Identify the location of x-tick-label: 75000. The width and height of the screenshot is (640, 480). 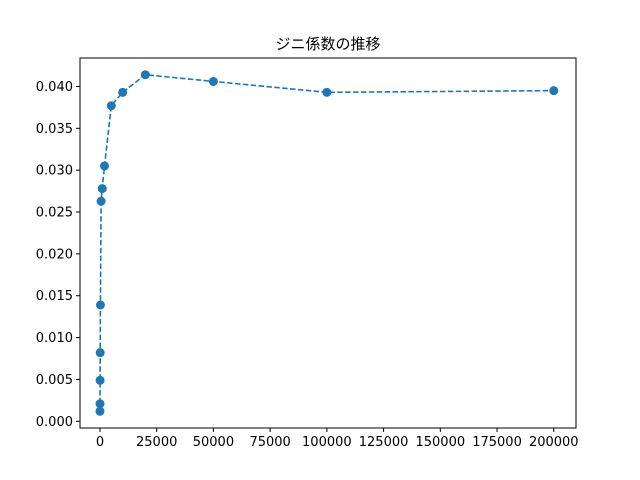
(269, 442).